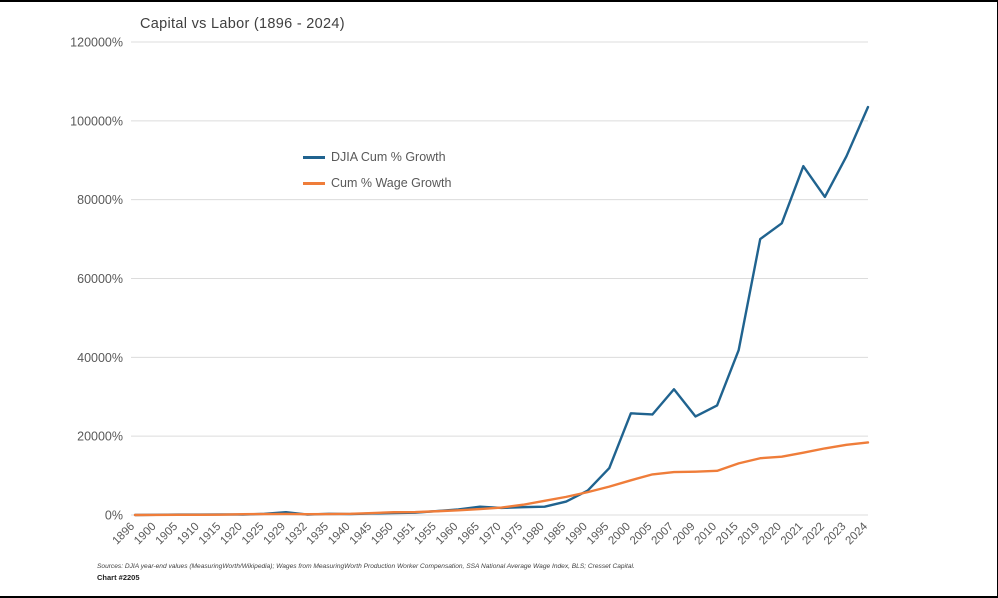 Image resolution: width=998 pixels, height=598 pixels. I want to click on x-axis-tick-label: 1990, so click(576, 534).